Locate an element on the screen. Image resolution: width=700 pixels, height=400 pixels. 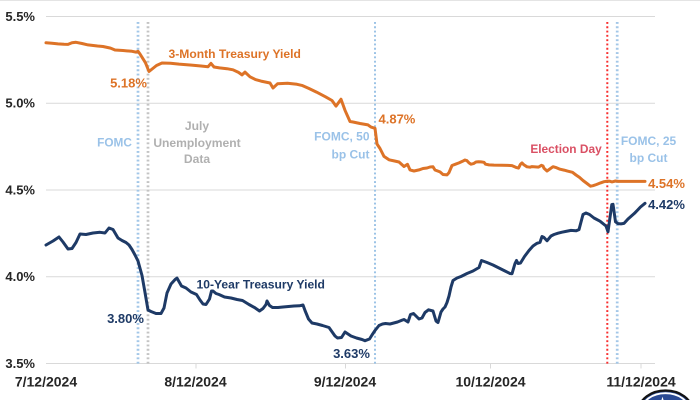
svg-text: 7/12/2024 is located at coordinates (46, 382).